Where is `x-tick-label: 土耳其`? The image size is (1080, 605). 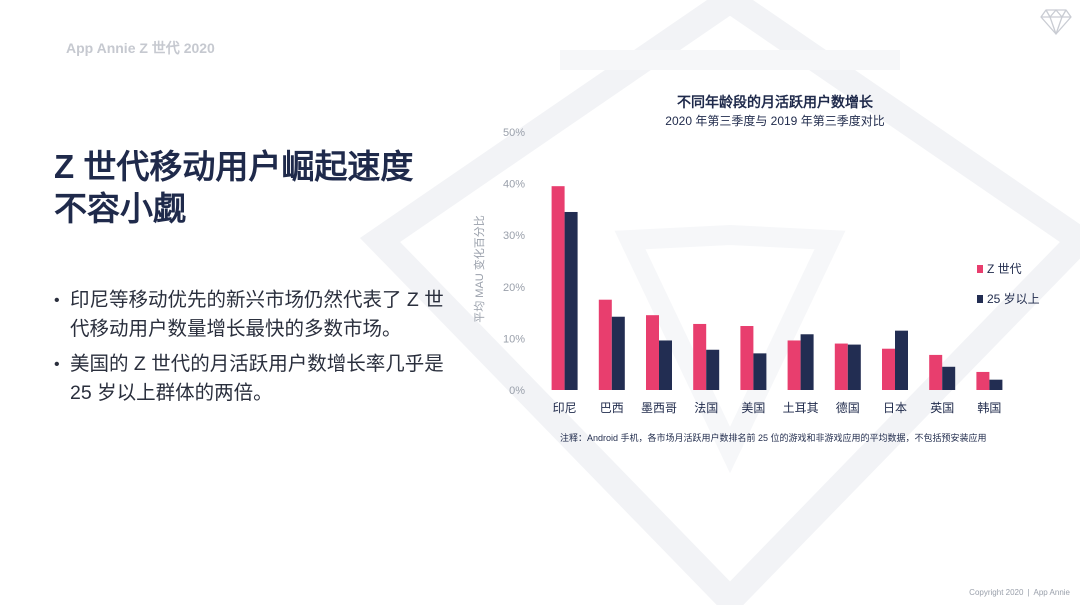 x-tick-label: 土耳其 is located at coordinates (801, 408).